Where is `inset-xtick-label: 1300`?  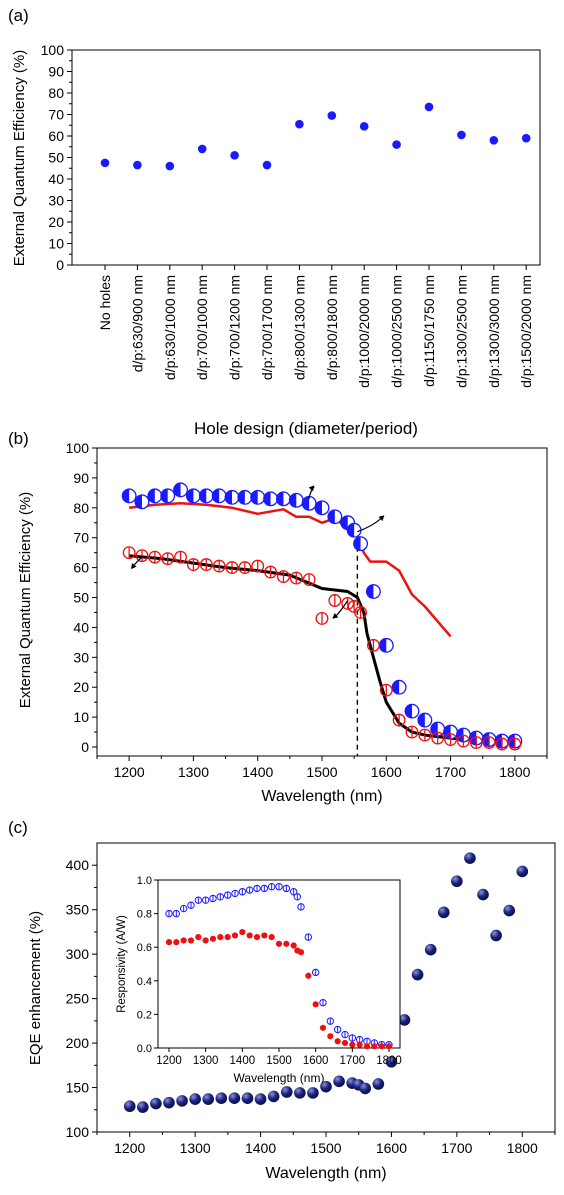 inset-xtick-label: 1300 is located at coordinates (206, 1061).